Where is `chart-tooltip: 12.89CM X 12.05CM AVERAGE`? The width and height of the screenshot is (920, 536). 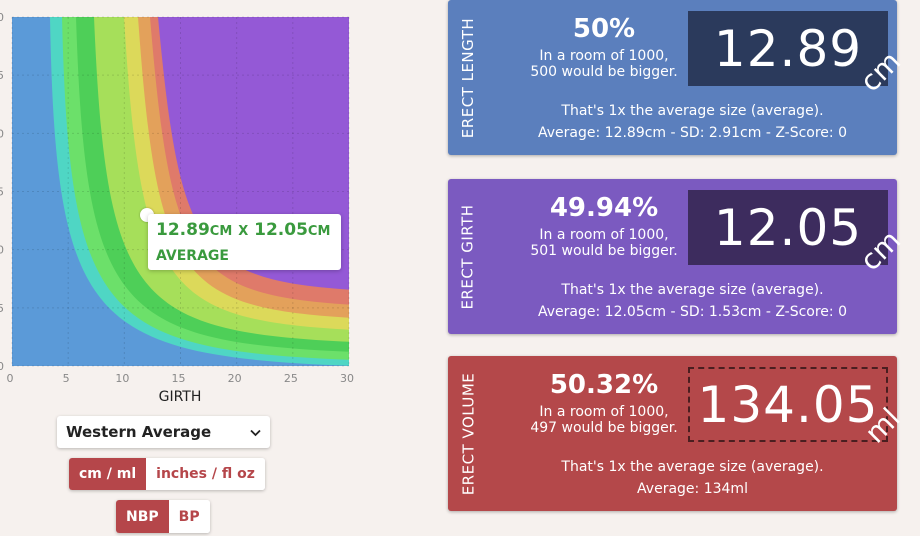
chart-tooltip: 12.89CM X 12.05CM AVERAGE is located at coordinates (244, 242).